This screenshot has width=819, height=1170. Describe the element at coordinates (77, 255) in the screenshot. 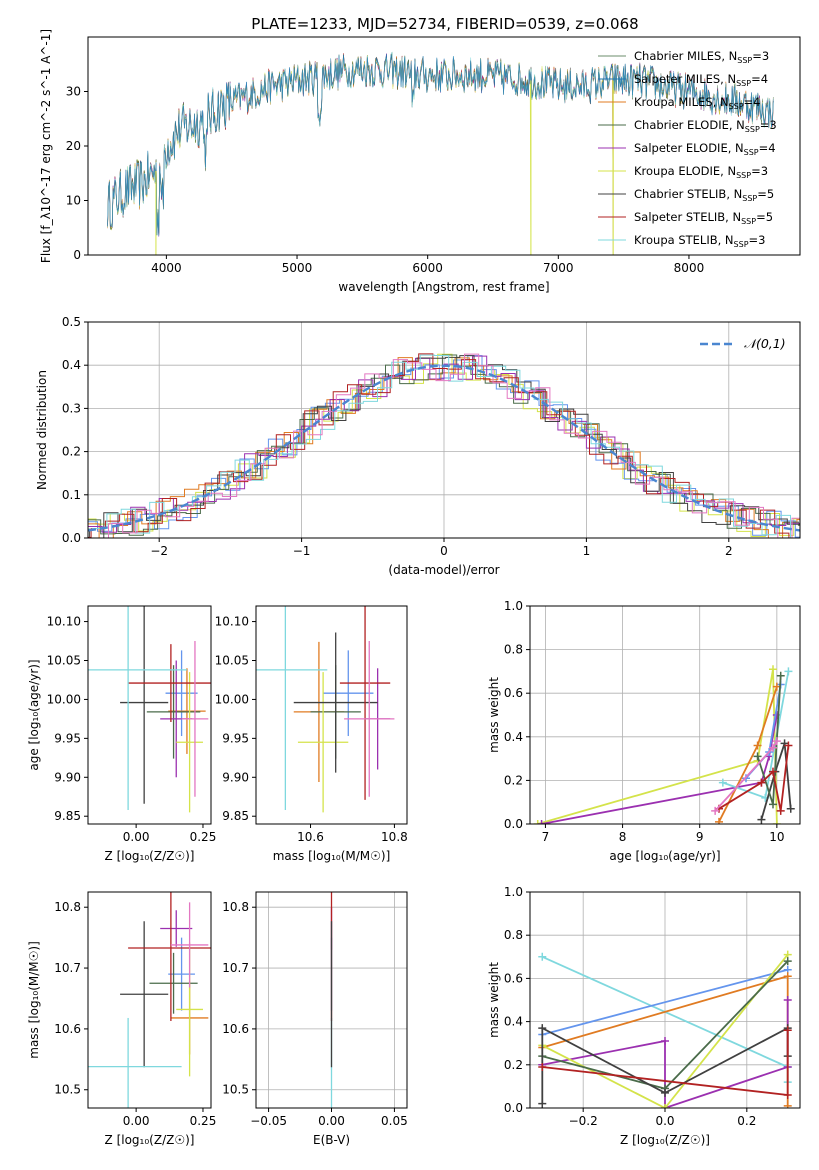

I see `y-tick-label: 0` at that location.